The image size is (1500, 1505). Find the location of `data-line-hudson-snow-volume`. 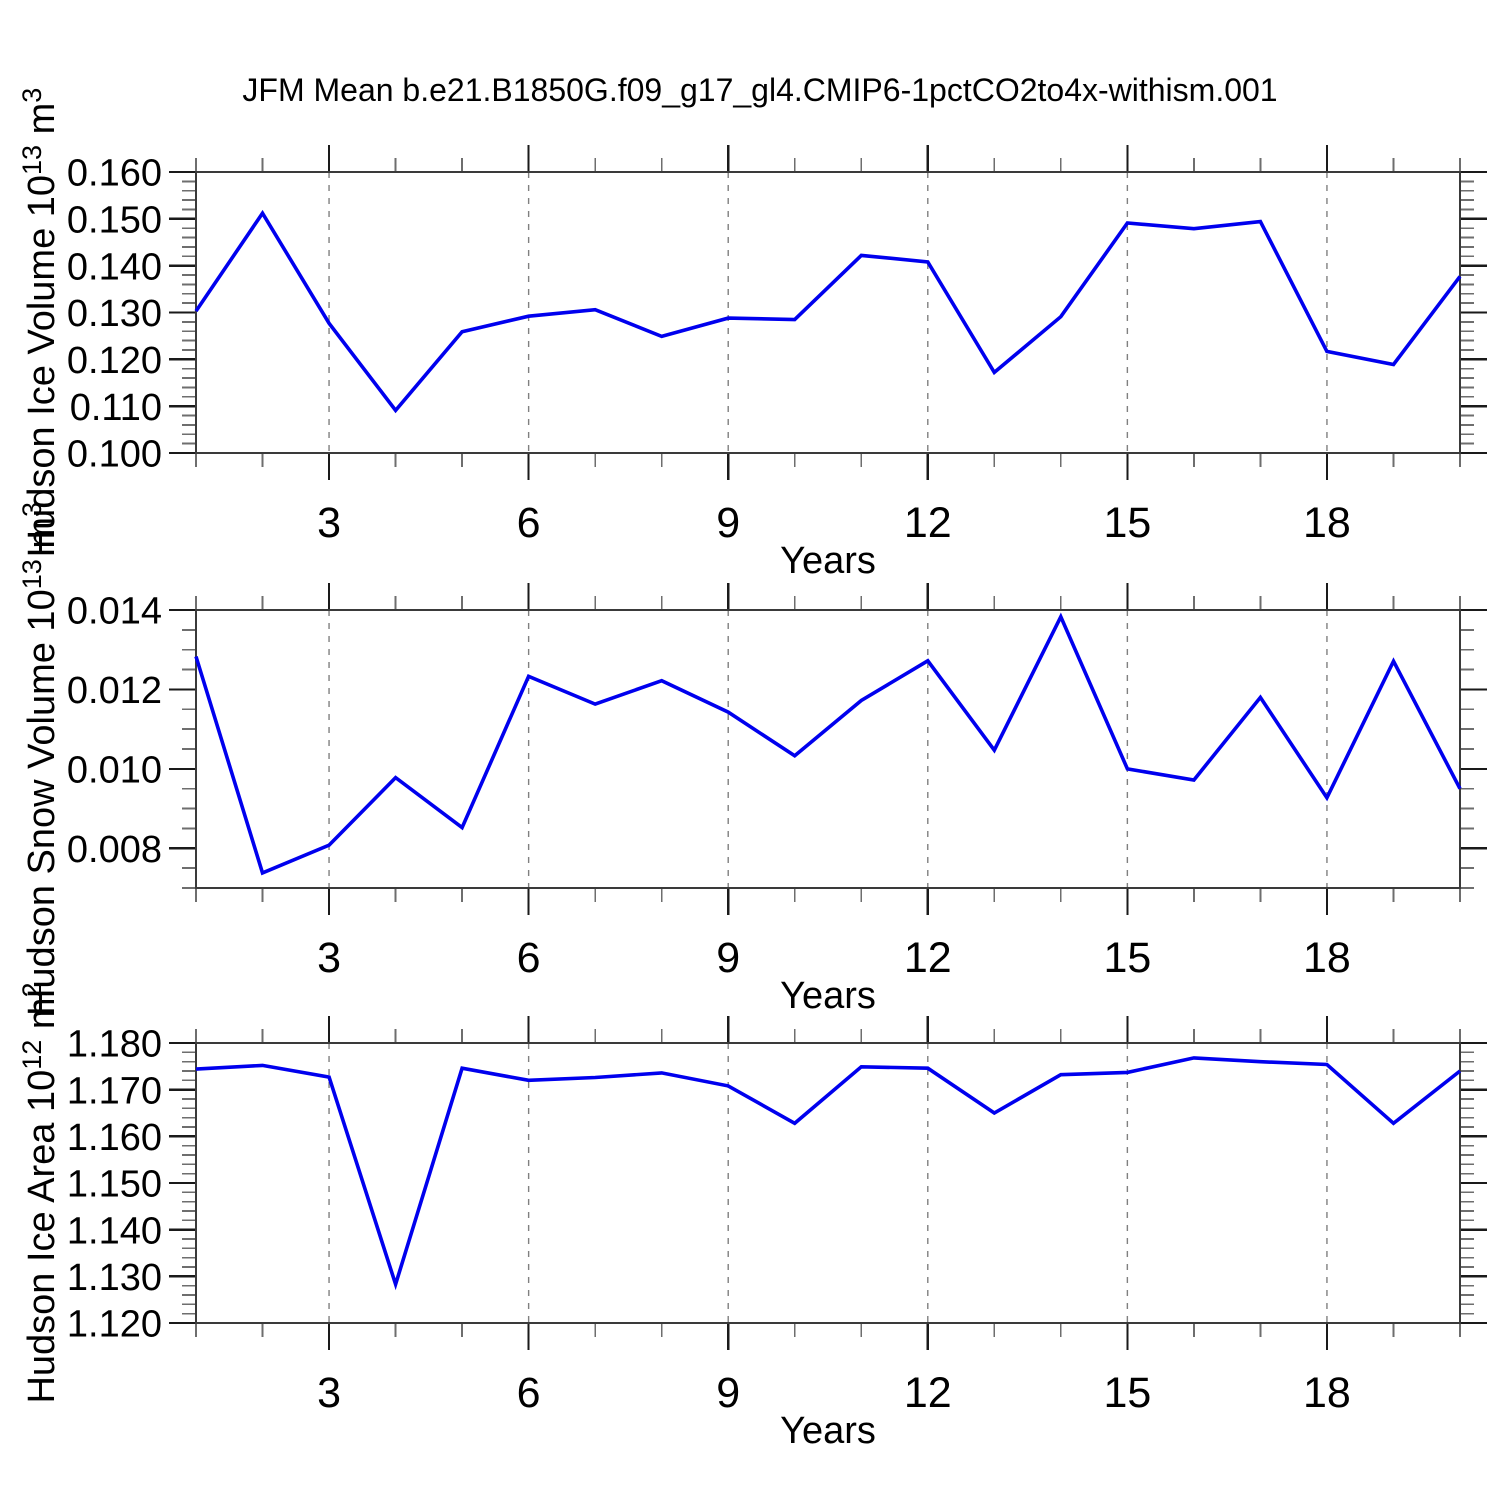

data-line-hudson-snow-volume is located at coordinates (828, 744).